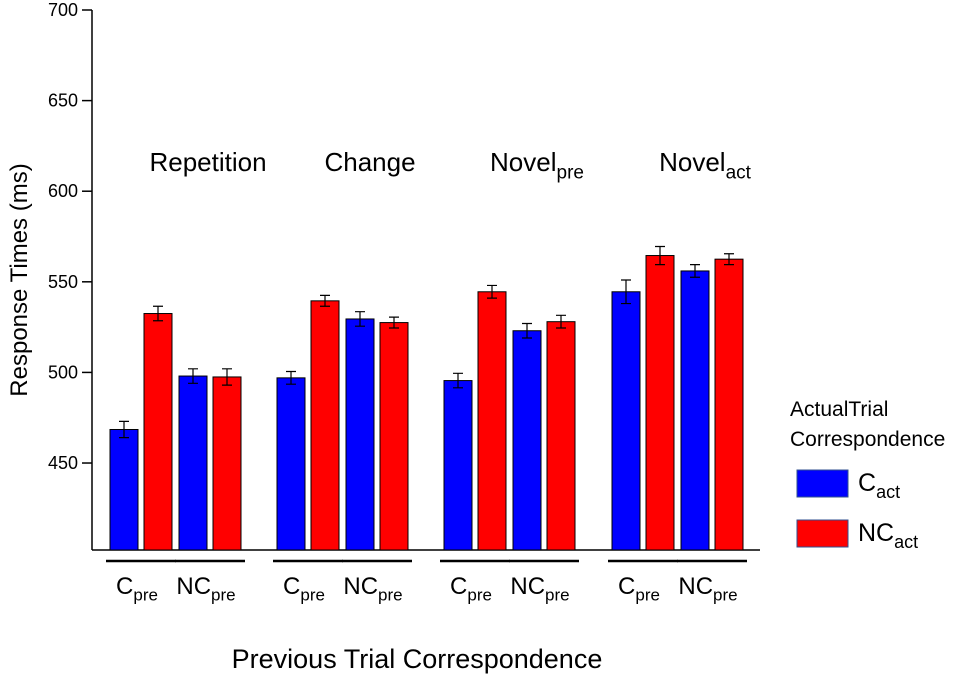 The image size is (968, 680). I want to click on group-label: Novelpre, so click(537, 165).